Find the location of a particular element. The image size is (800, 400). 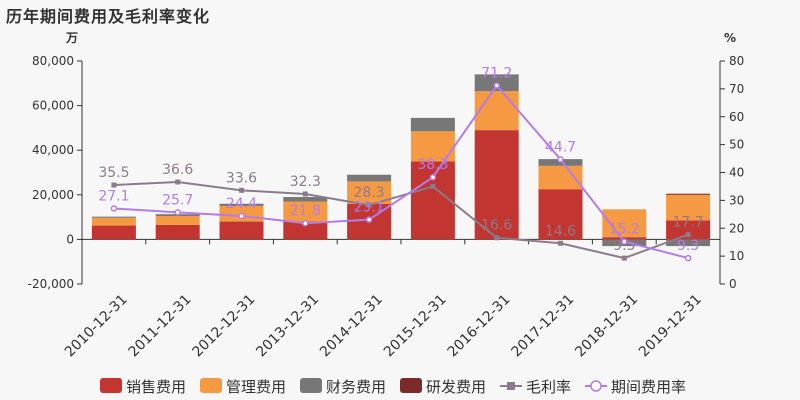

left-tick-label: 40,000 is located at coordinates (53, 150).